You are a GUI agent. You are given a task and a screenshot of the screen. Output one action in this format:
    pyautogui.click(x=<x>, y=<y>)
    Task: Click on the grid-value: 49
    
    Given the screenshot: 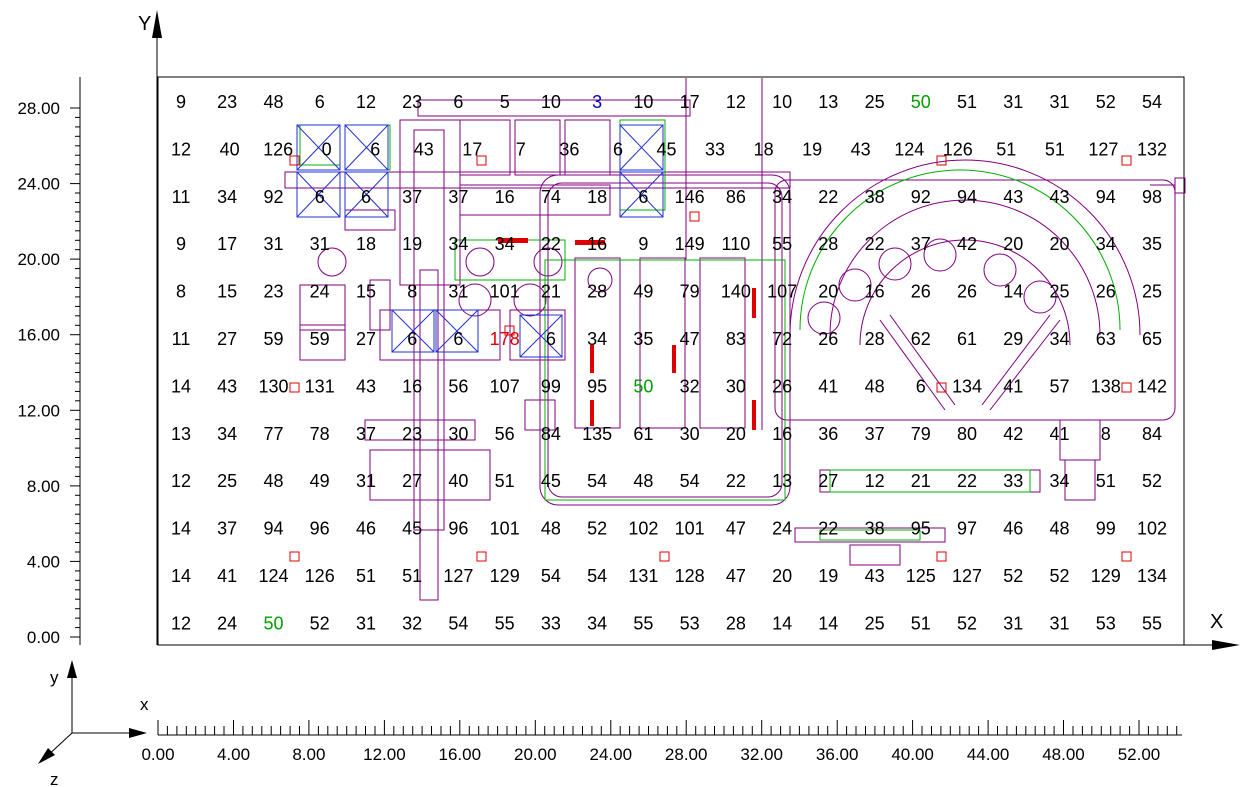 What is the action you would take?
    pyautogui.click(x=320, y=481)
    